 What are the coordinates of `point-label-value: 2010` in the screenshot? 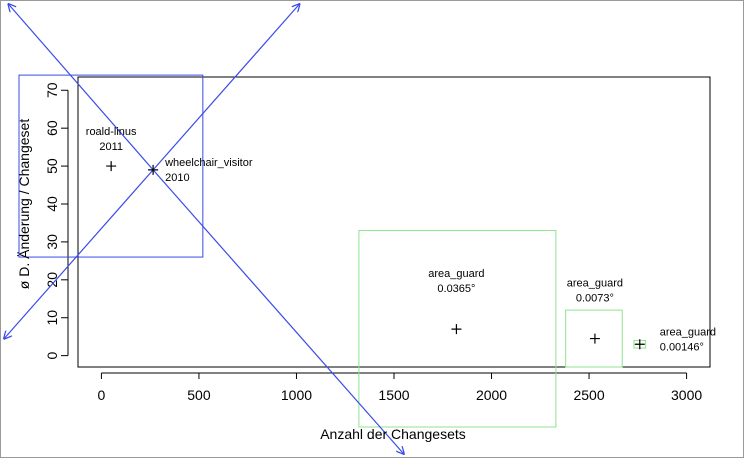 It's located at (177, 178).